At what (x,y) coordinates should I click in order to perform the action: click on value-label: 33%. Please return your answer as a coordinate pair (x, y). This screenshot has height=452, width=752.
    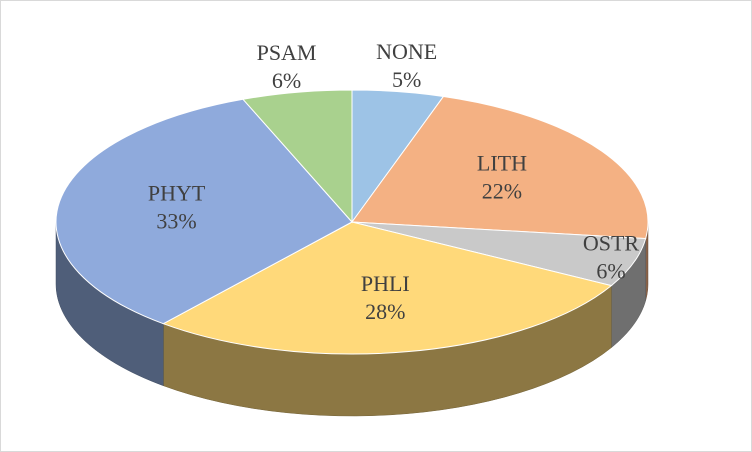
    Looking at the image, I should click on (176, 221).